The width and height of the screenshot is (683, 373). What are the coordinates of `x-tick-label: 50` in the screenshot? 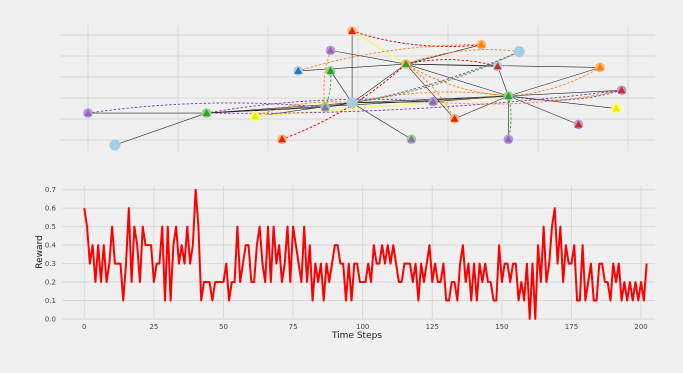 It's located at (223, 327).